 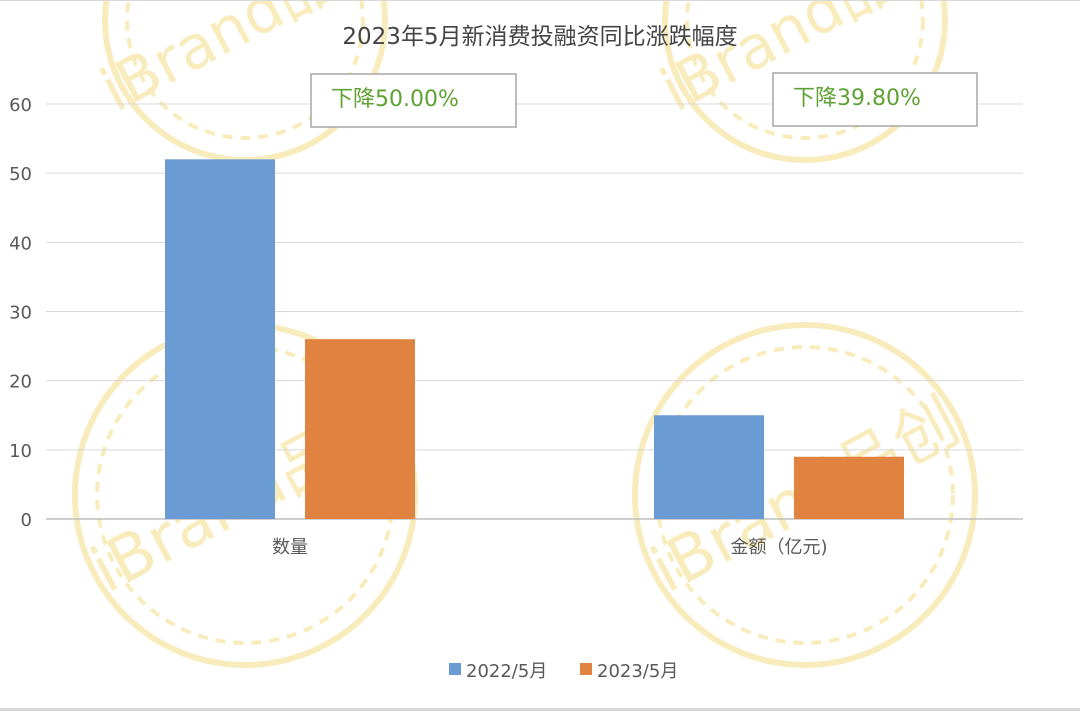 I want to click on bar-2023-amount, so click(x=849, y=487).